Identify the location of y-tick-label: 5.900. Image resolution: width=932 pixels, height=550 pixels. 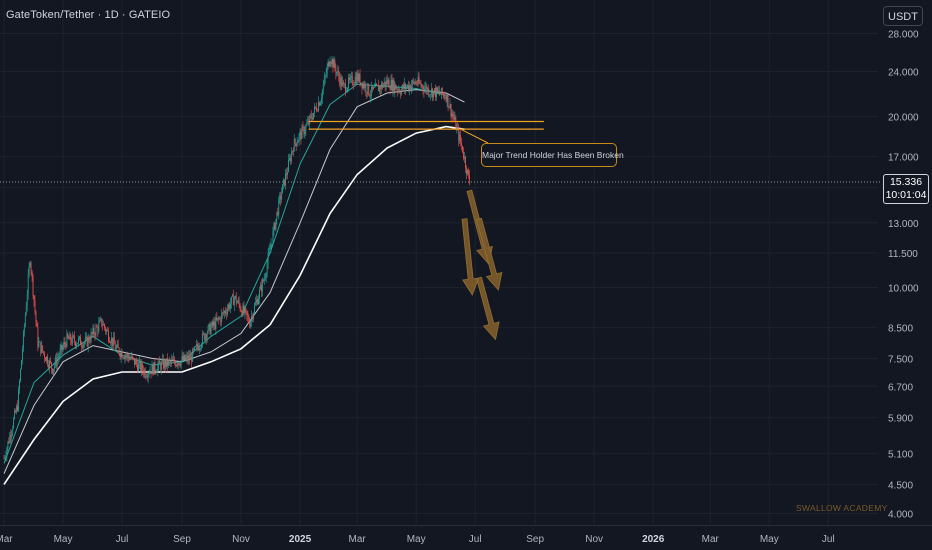
(900, 419).